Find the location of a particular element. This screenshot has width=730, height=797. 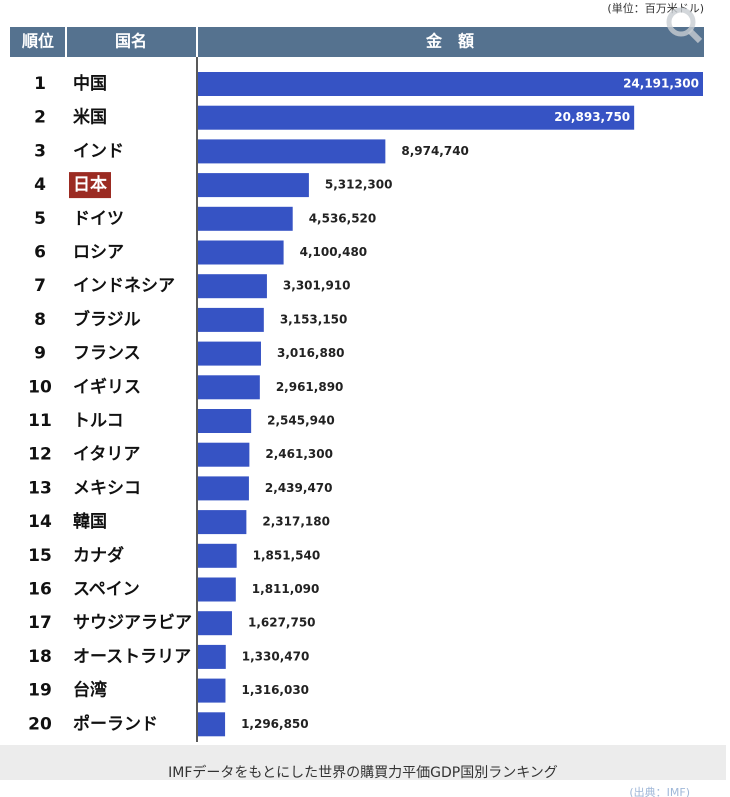

rank: 8 is located at coordinates (40, 320).